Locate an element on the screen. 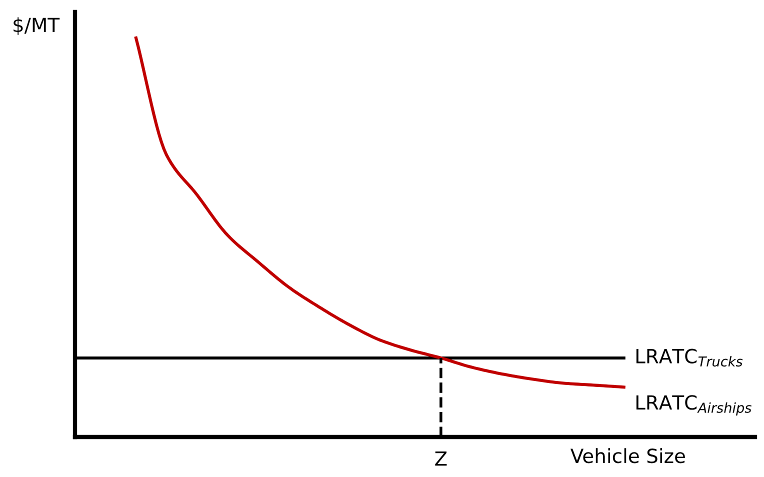  x-axis-title: Vehicle Size is located at coordinates (627, 456).